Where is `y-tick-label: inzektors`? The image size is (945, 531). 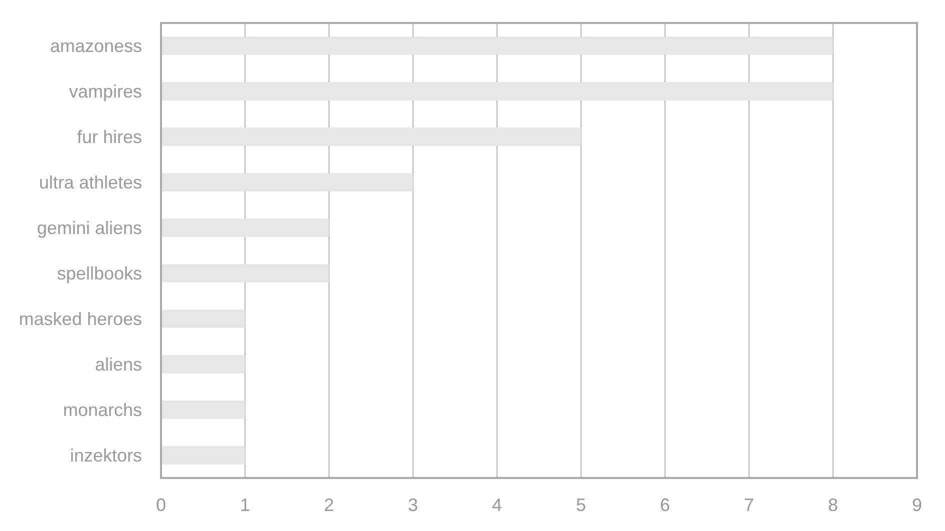
y-tick-label: inzektors is located at coordinates (106, 456).